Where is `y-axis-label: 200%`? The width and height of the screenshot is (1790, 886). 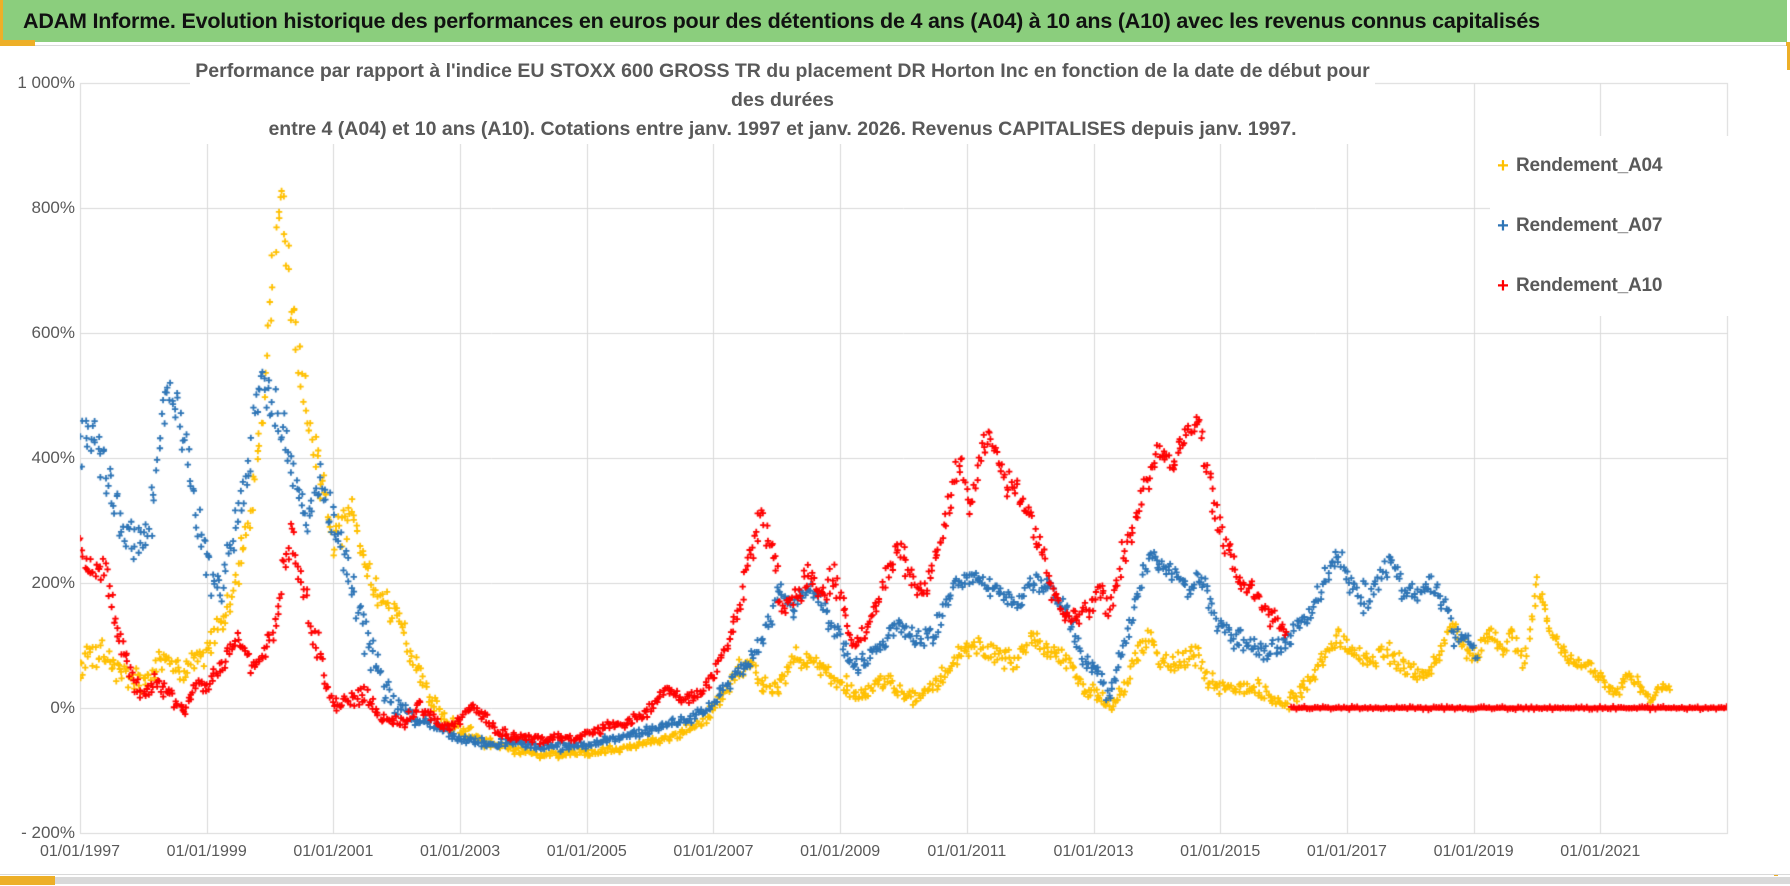
y-axis-label: 200% is located at coordinates (53, 582).